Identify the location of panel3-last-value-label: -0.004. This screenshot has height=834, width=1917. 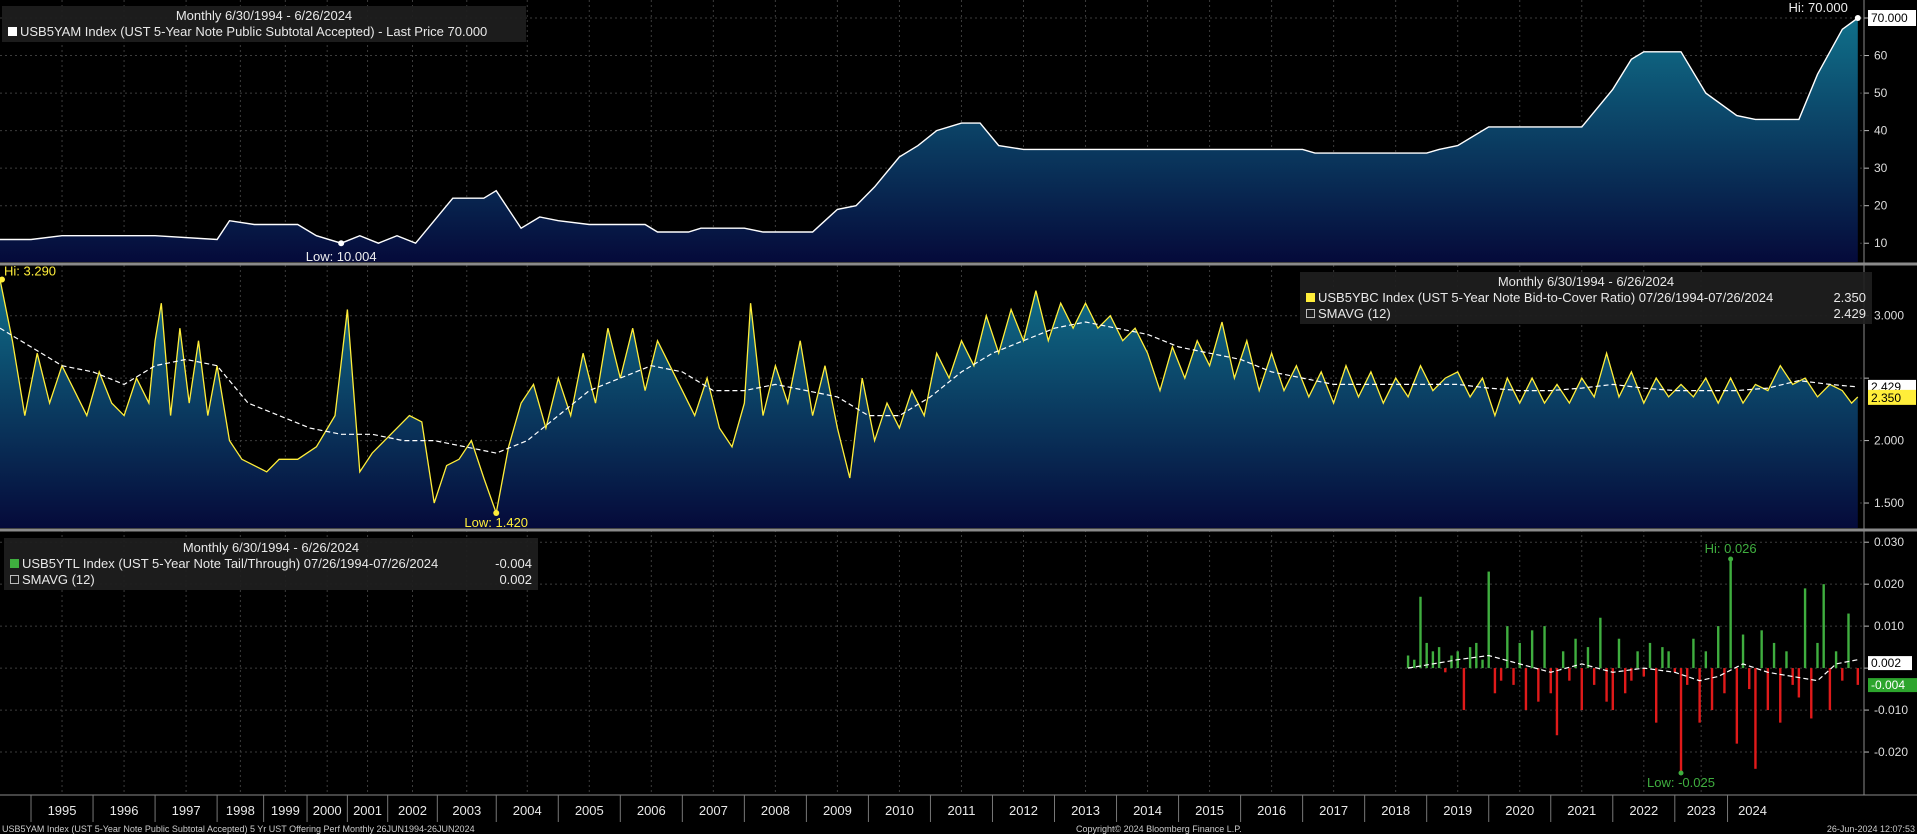
(1888, 685).